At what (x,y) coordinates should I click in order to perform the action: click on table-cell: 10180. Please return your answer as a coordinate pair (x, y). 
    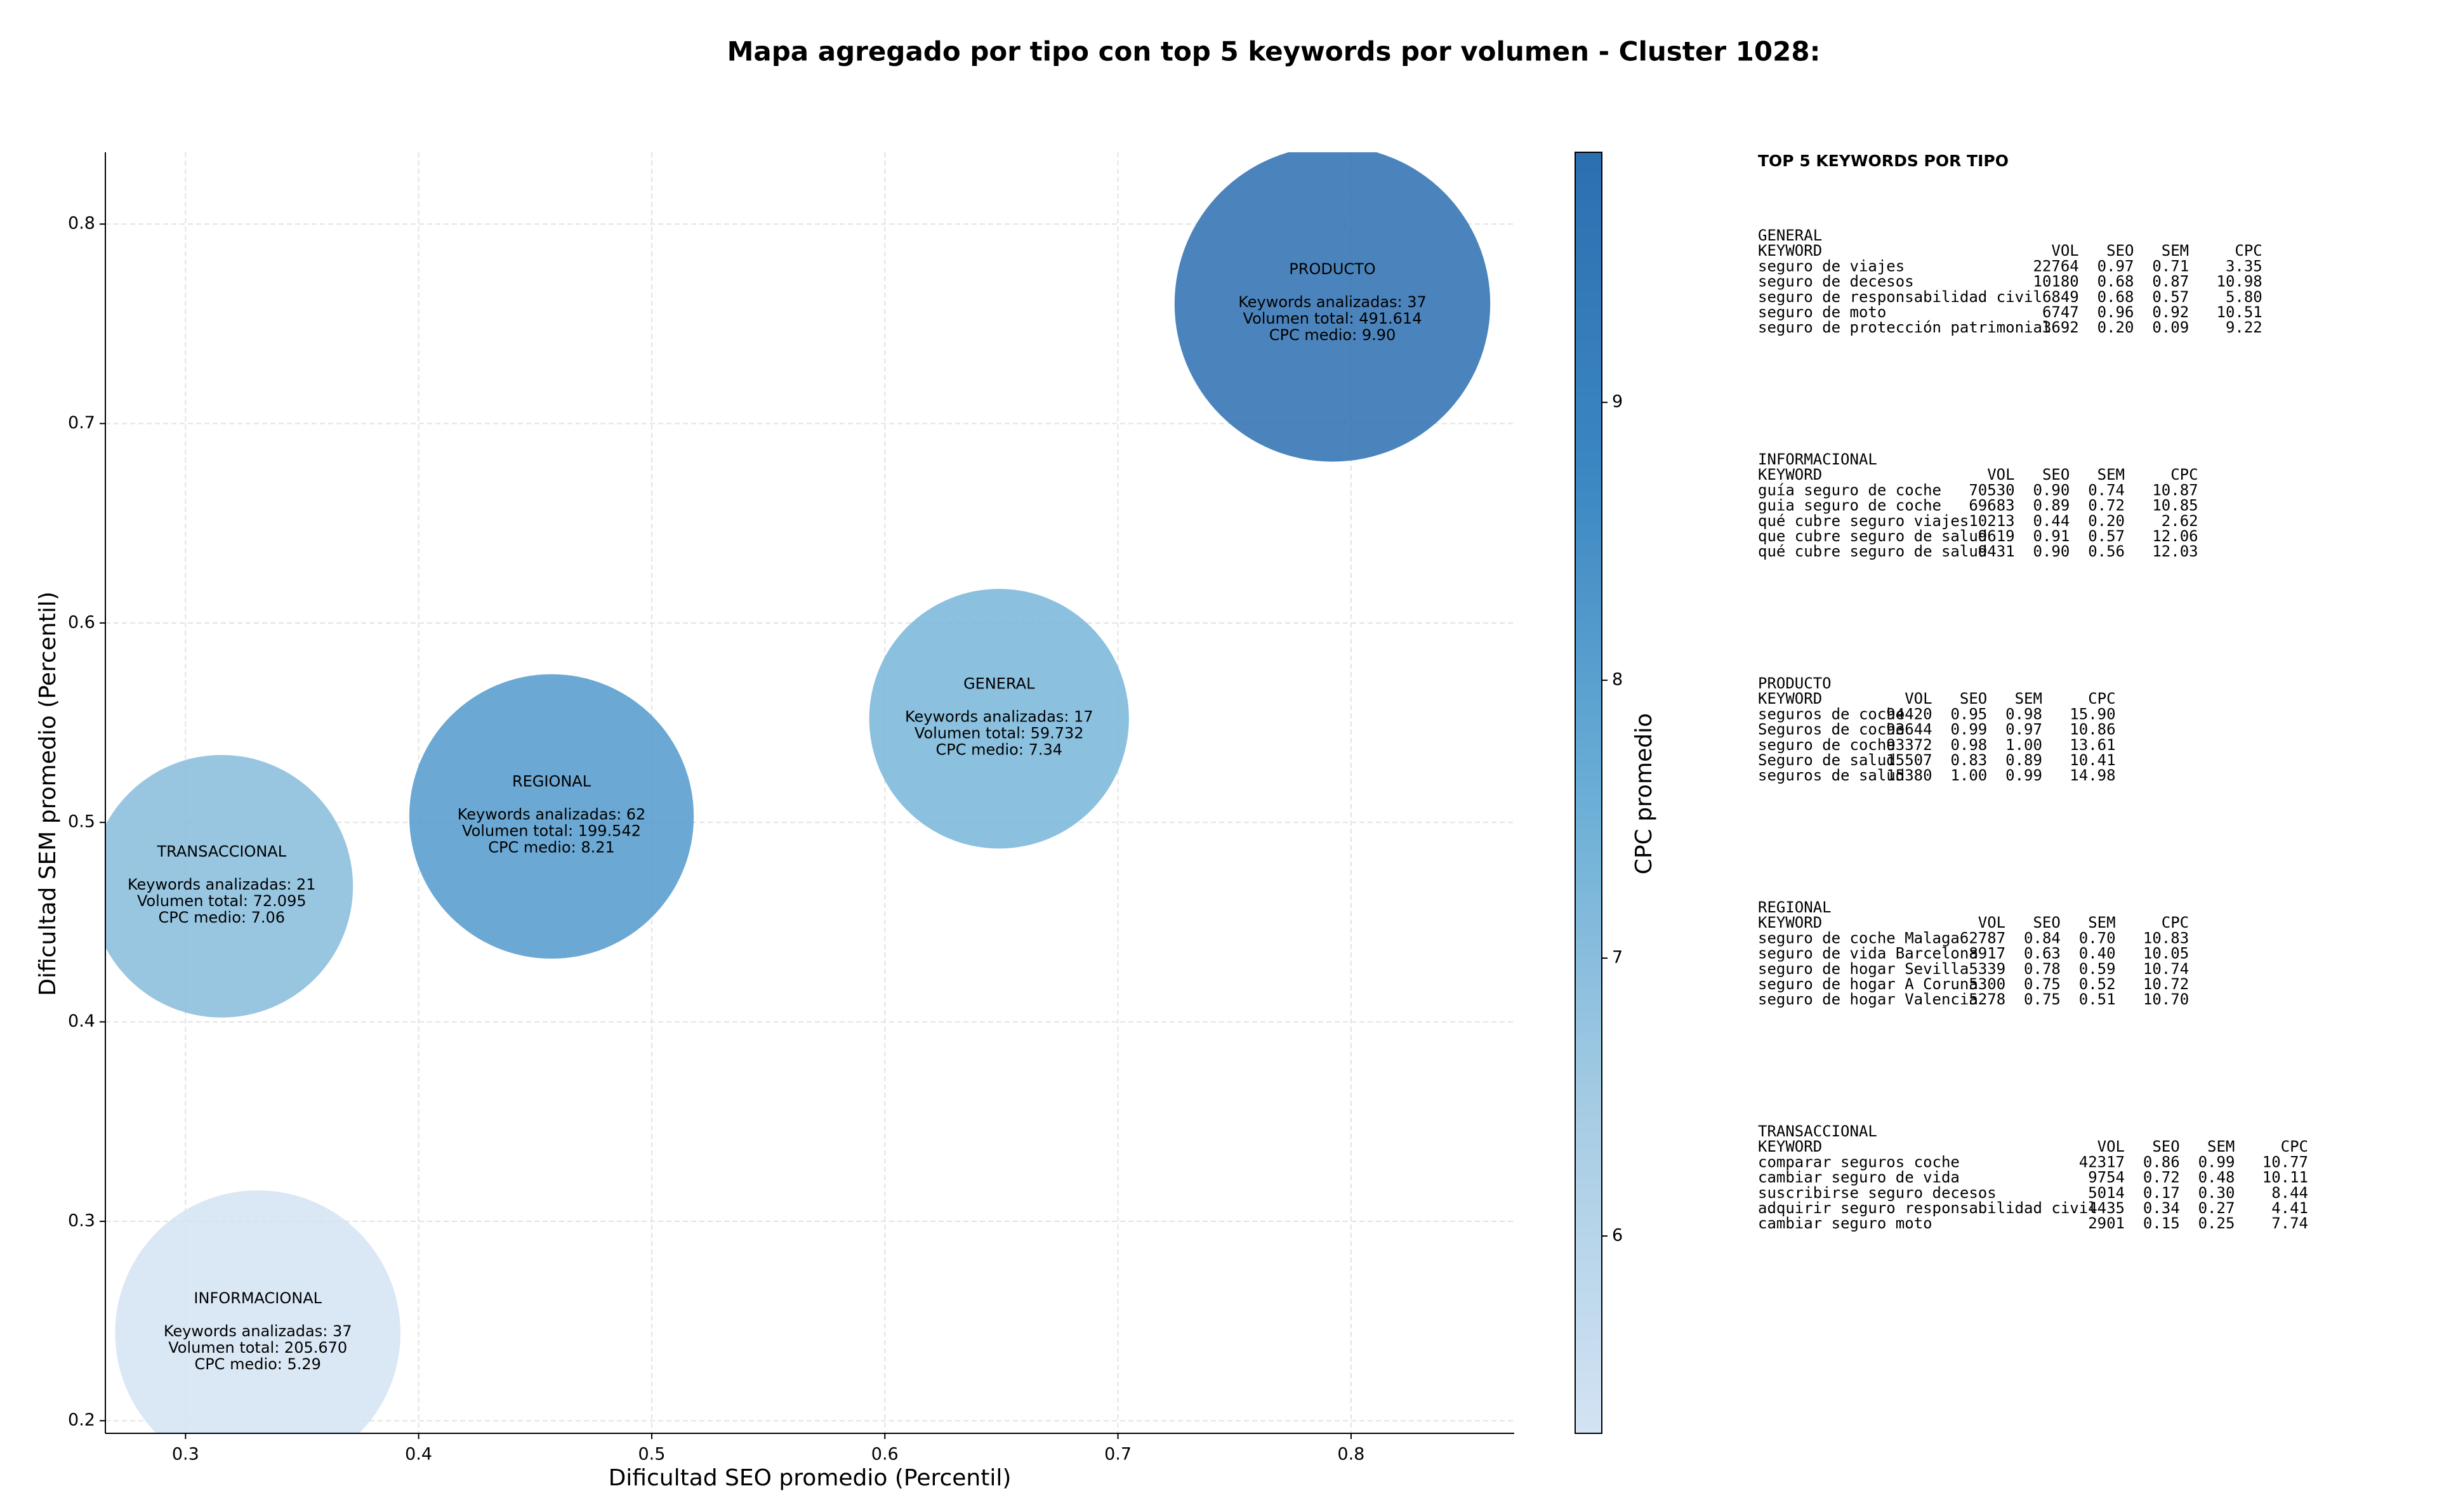
    Looking at the image, I should click on (2056, 282).